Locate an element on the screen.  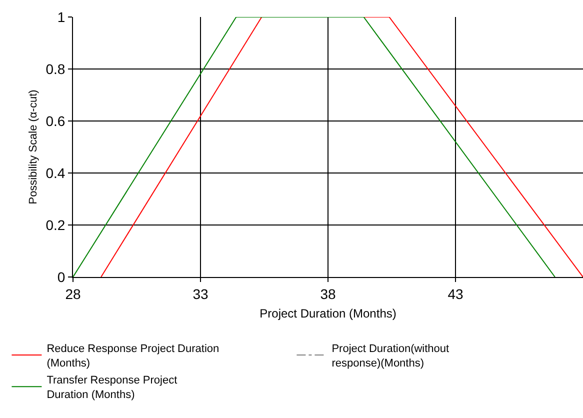
y-tick-label: 0.2 is located at coordinates (56, 224).